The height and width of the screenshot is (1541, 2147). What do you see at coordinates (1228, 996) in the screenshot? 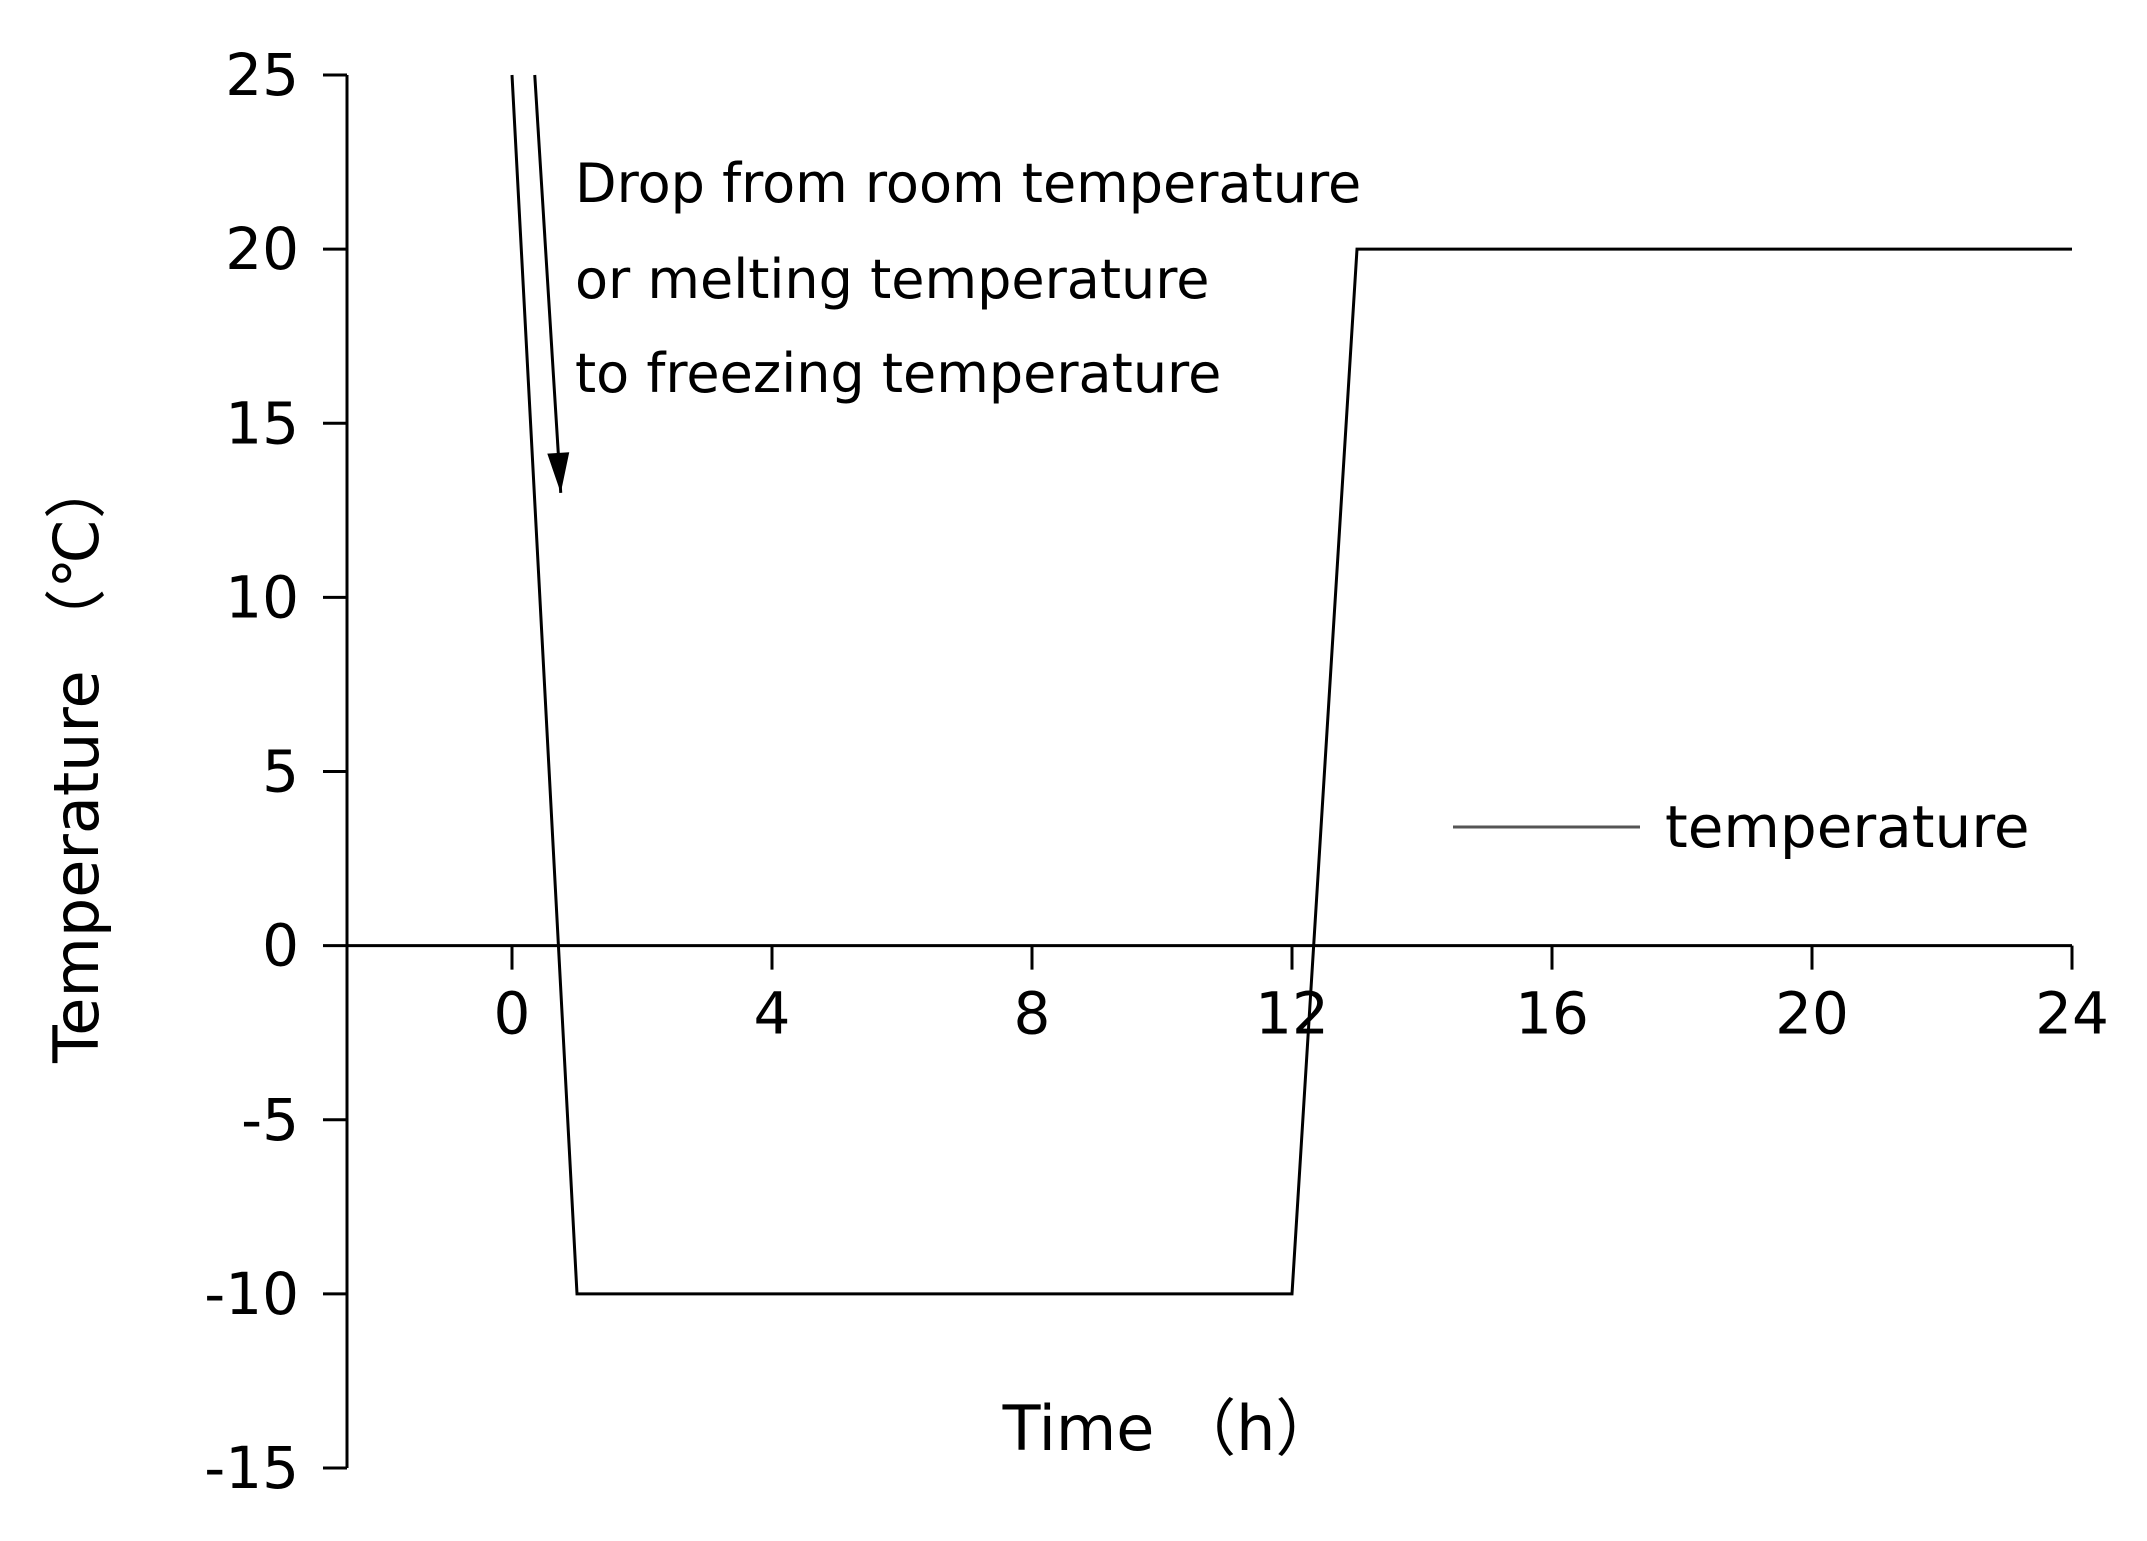
I see `x-axis: 0 4 8 12 16 20 24` at bounding box center [1228, 996].